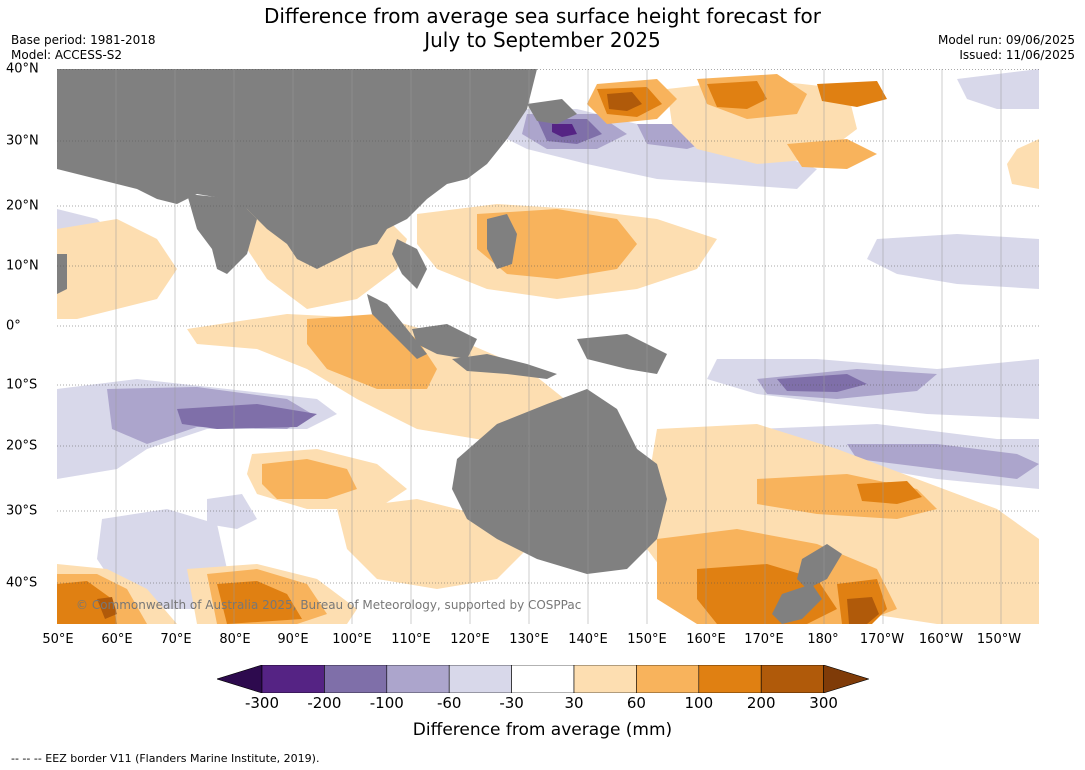  Describe the element at coordinates (941, 639) in the screenshot. I see `lon-label: 160°W` at that location.